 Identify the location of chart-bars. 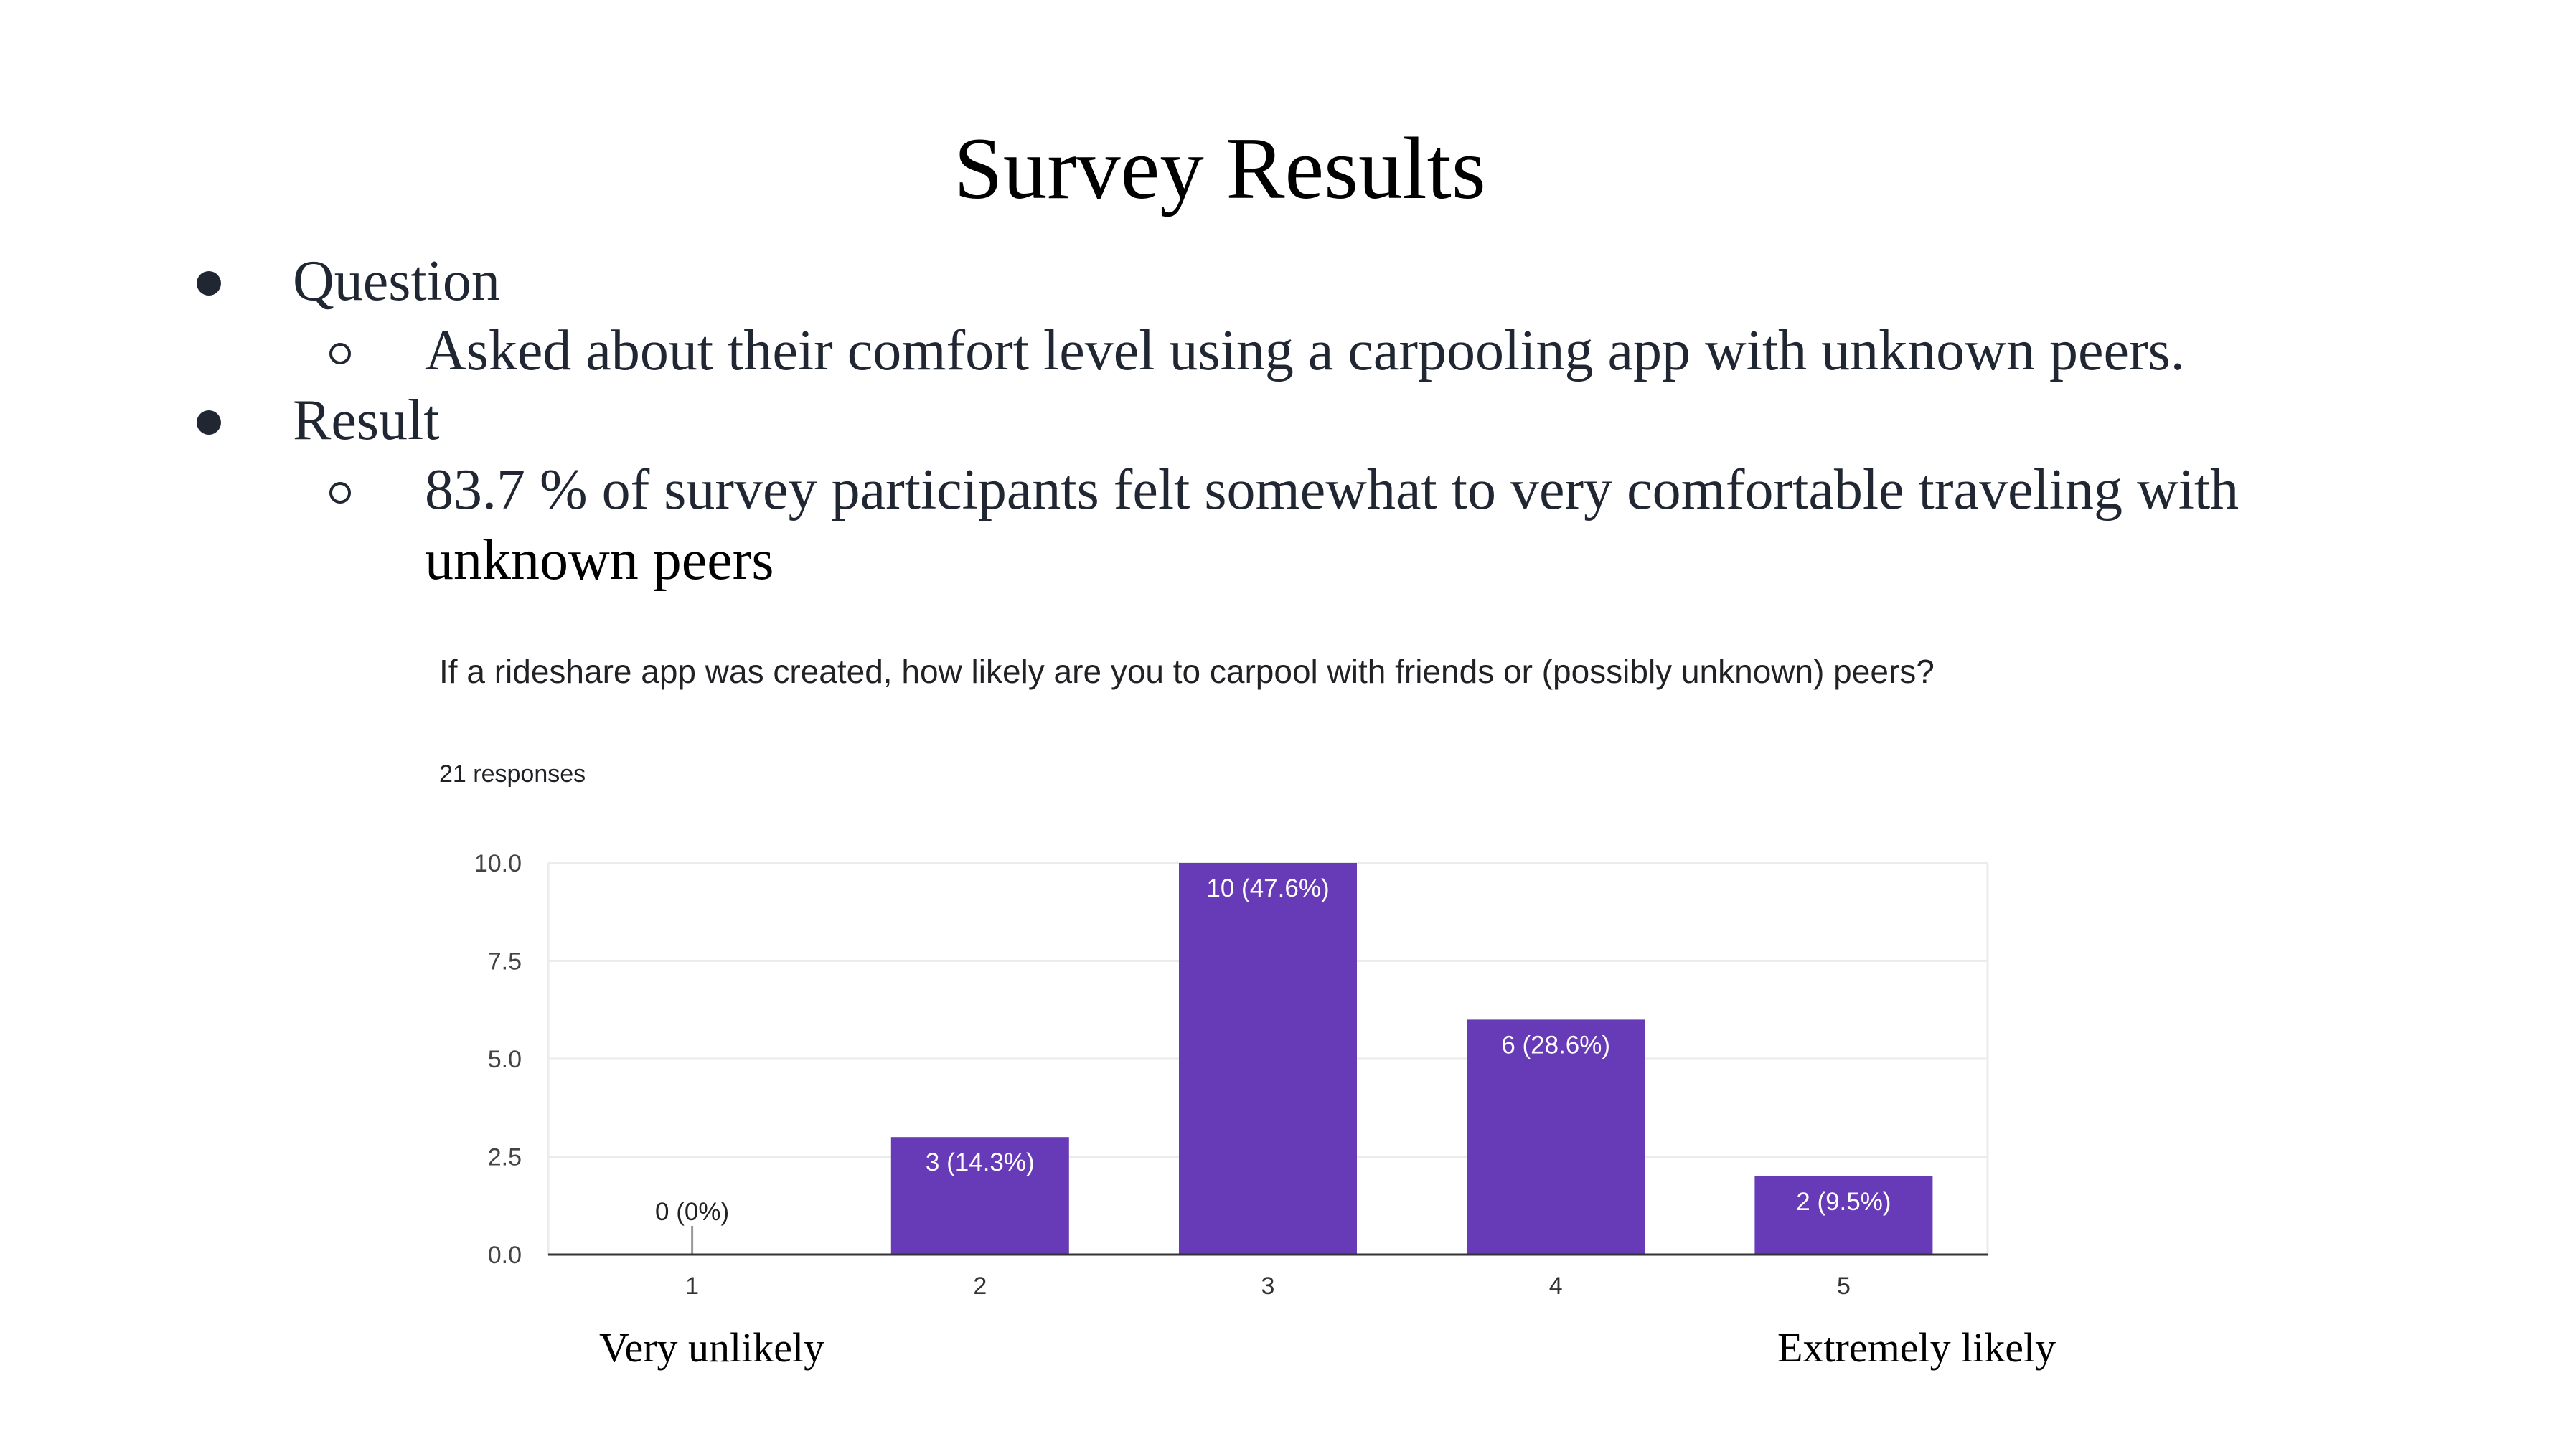
(1312, 1059).